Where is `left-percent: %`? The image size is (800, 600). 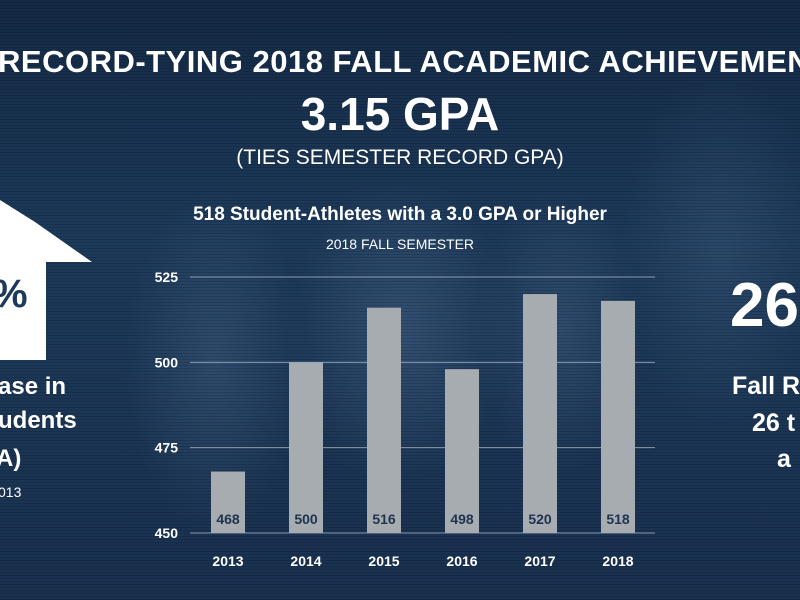
left-percent: % is located at coordinates (14, 294).